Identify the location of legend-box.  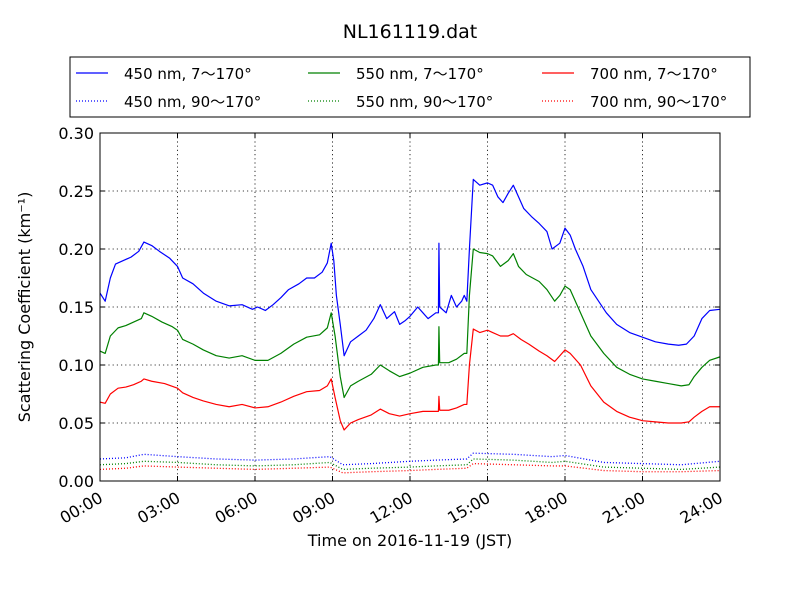
(410, 87).